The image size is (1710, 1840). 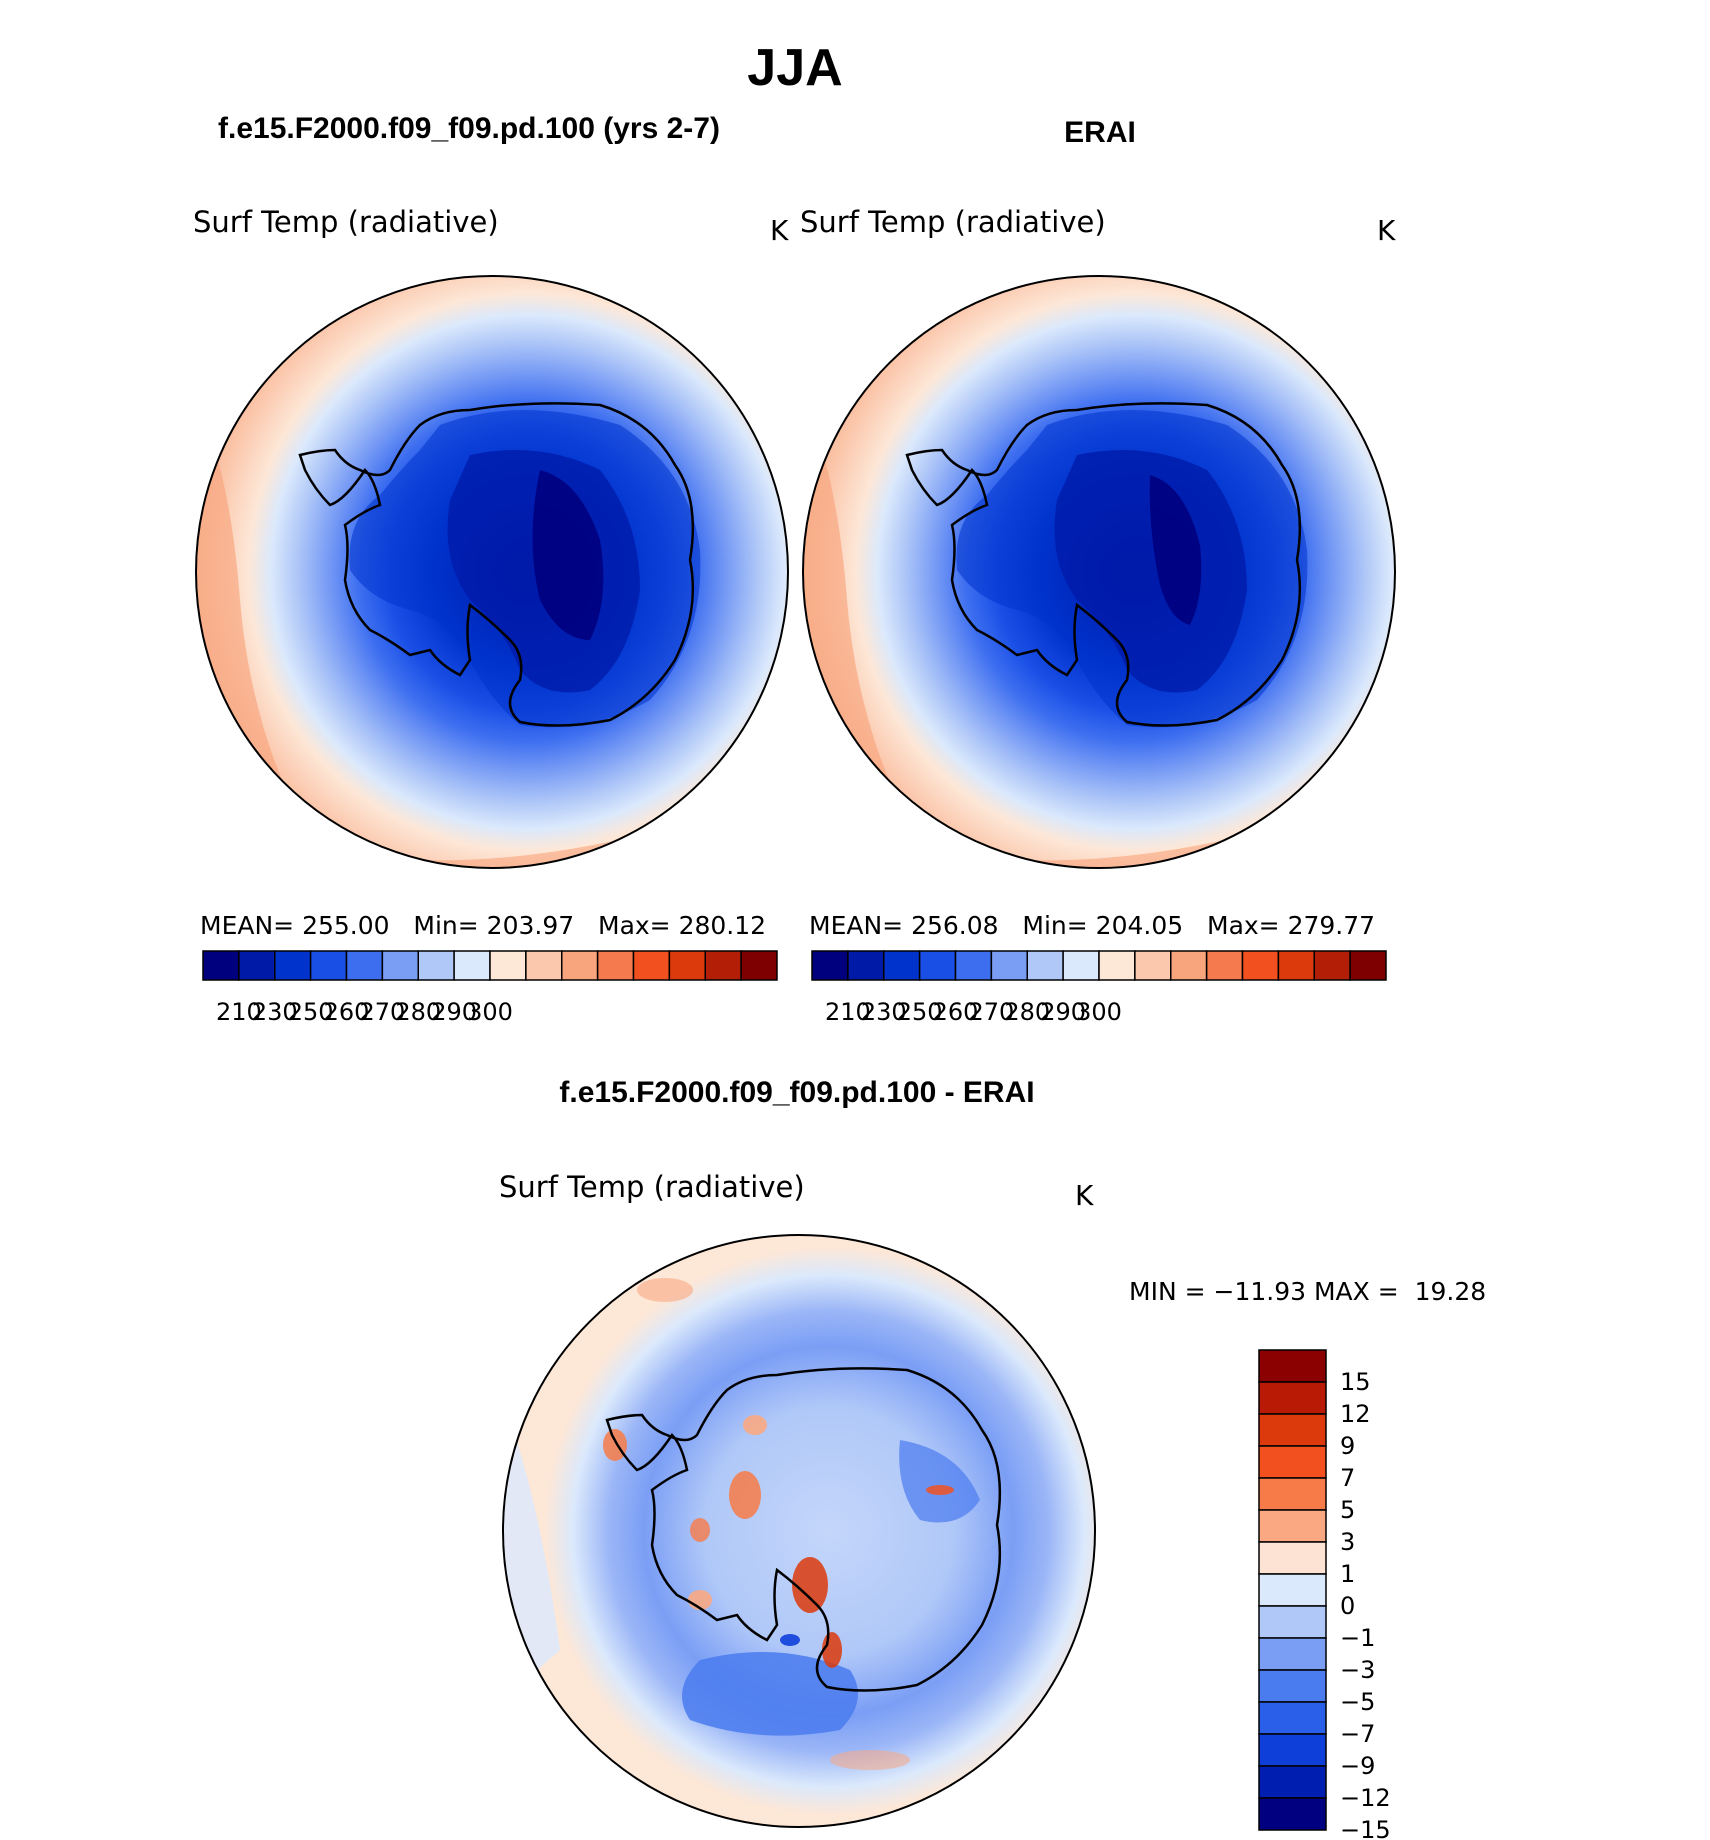 What do you see at coordinates (1347, 1478) in the screenshot?
I see `diff-colorbar-tick-label: 7` at bounding box center [1347, 1478].